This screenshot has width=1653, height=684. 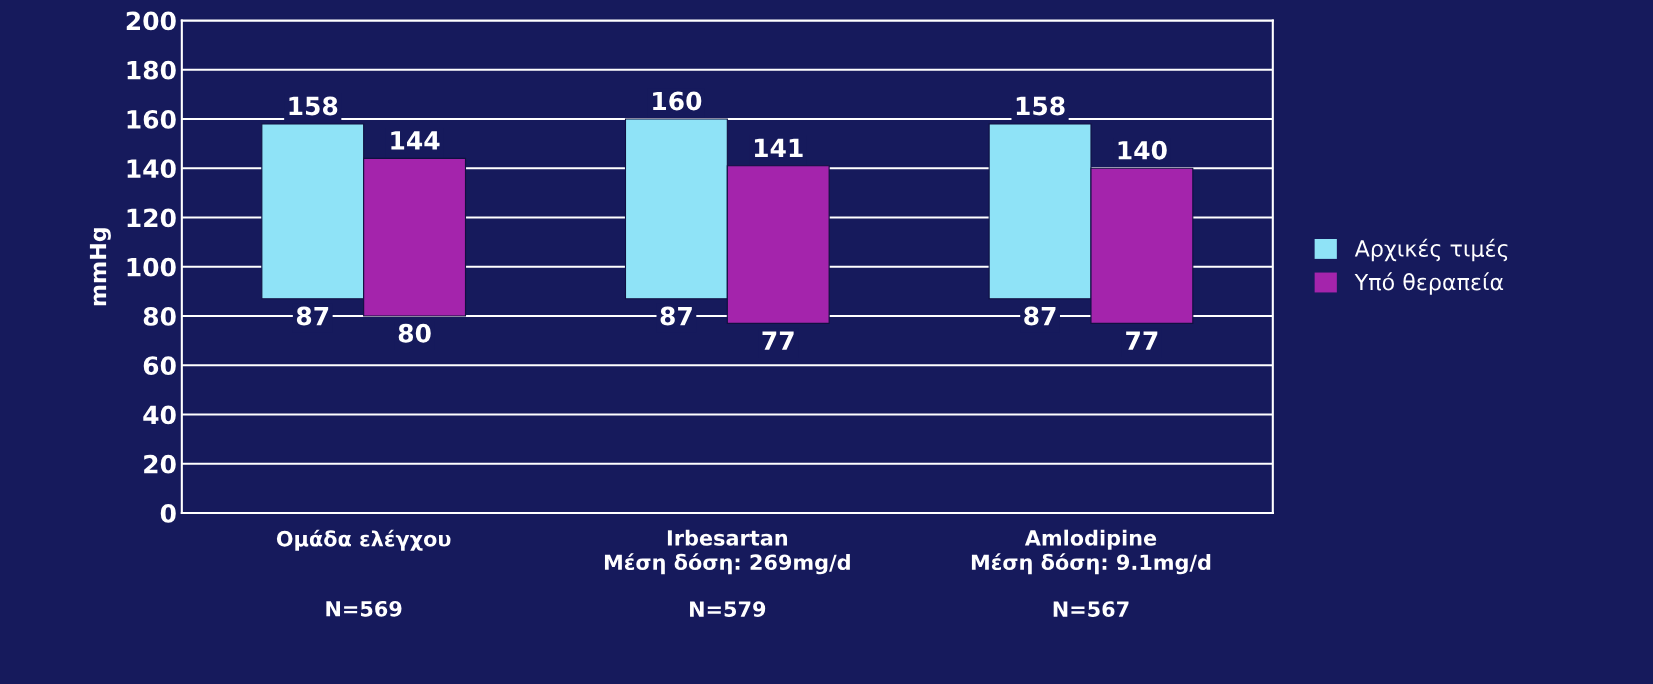 I want to click on legend-label: Υπό θεραπεία, so click(x=1429, y=283).